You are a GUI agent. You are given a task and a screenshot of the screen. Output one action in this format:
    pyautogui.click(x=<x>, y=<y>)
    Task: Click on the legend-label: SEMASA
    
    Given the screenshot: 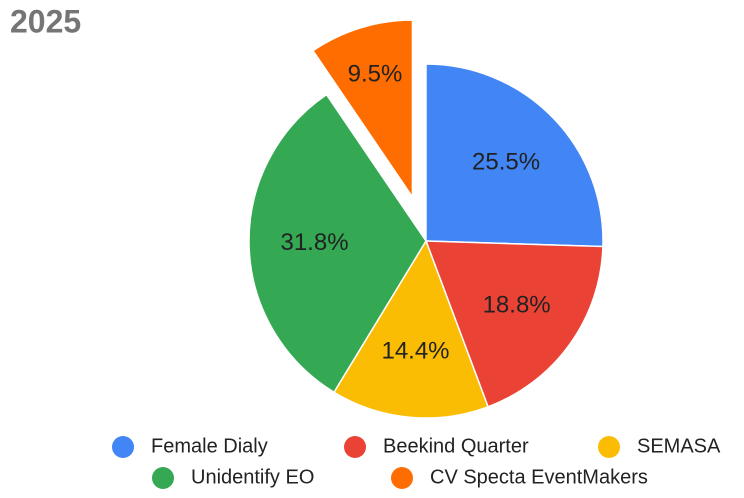 What is the action you would take?
    pyautogui.click(x=679, y=446)
    